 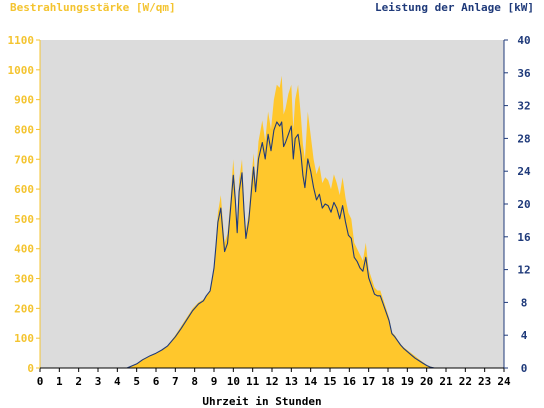 What do you see at coordinates (523, 138) in the screenshot?
I see `right-tick-label: 28` at bounding box center [523, 138].